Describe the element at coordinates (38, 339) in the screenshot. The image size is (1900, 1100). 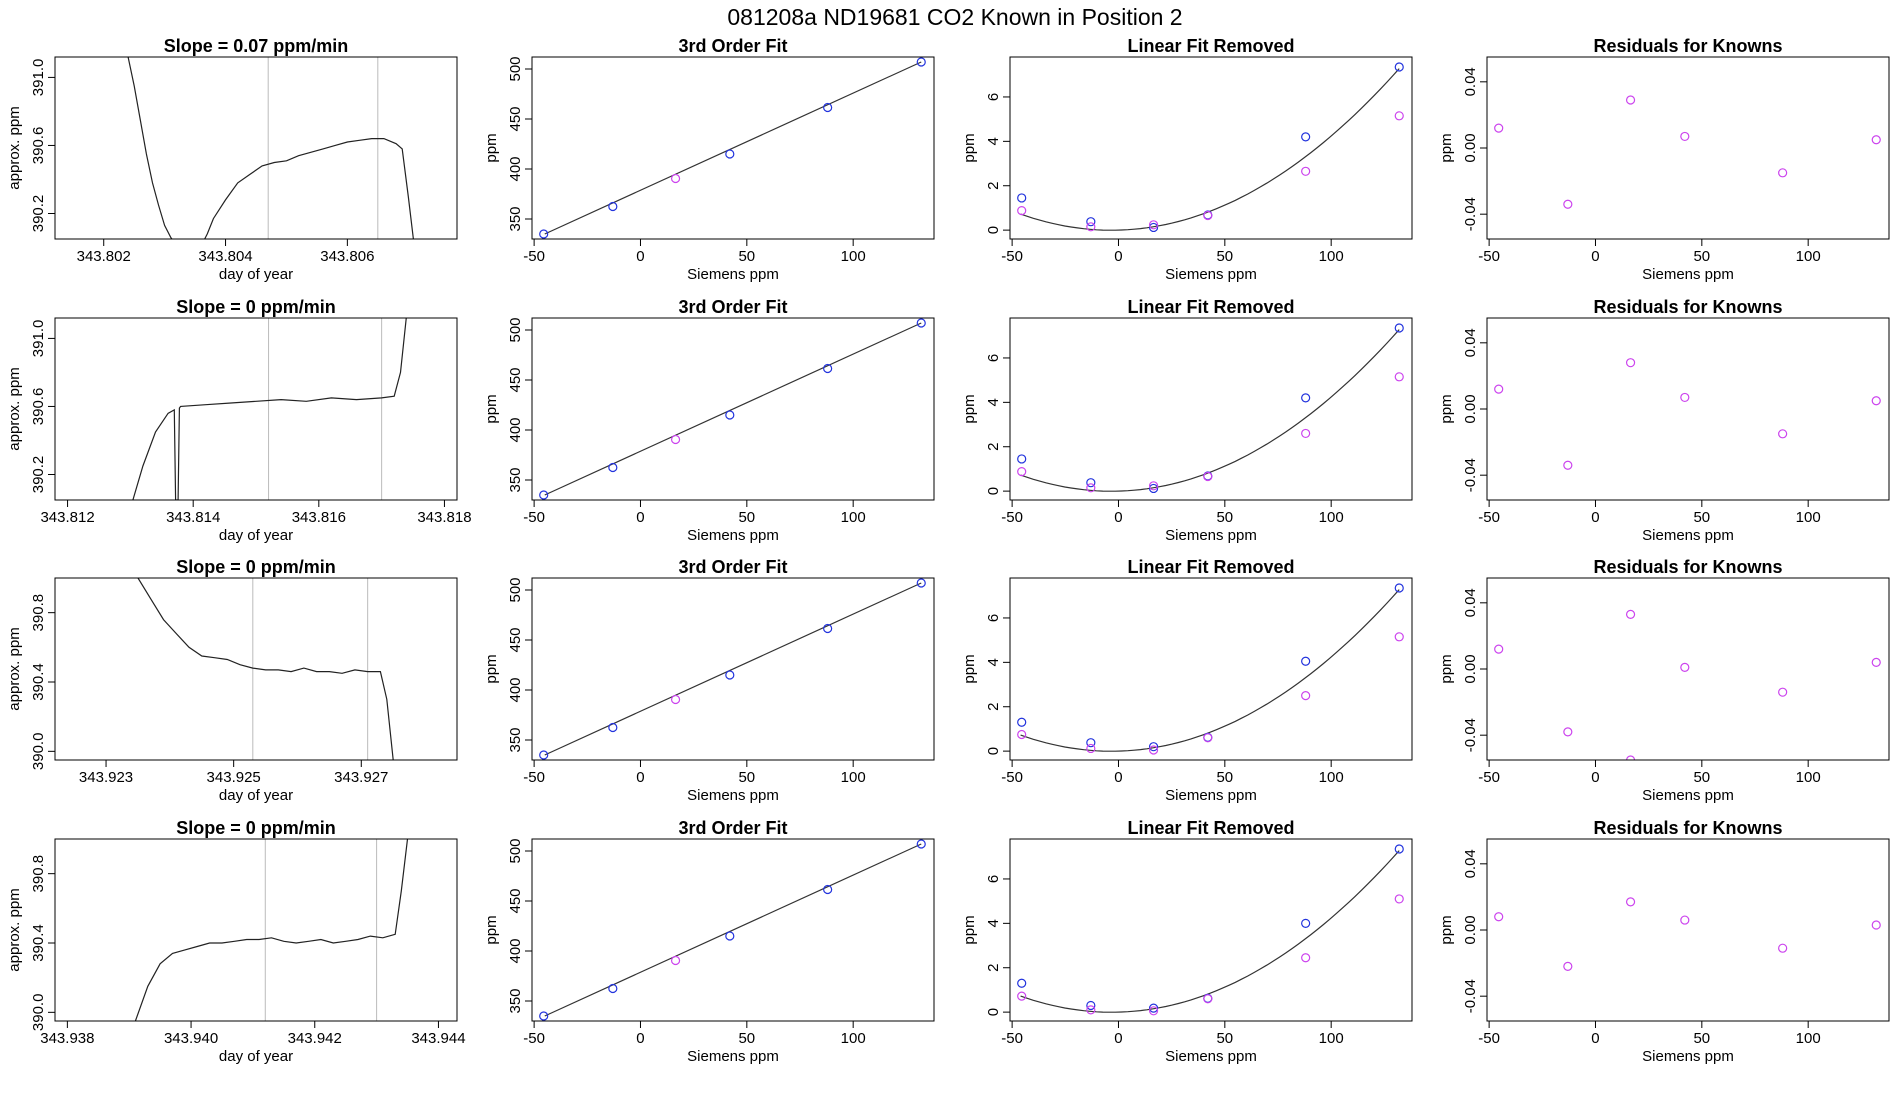
I see `y-tick-label: 391.0` at that location.